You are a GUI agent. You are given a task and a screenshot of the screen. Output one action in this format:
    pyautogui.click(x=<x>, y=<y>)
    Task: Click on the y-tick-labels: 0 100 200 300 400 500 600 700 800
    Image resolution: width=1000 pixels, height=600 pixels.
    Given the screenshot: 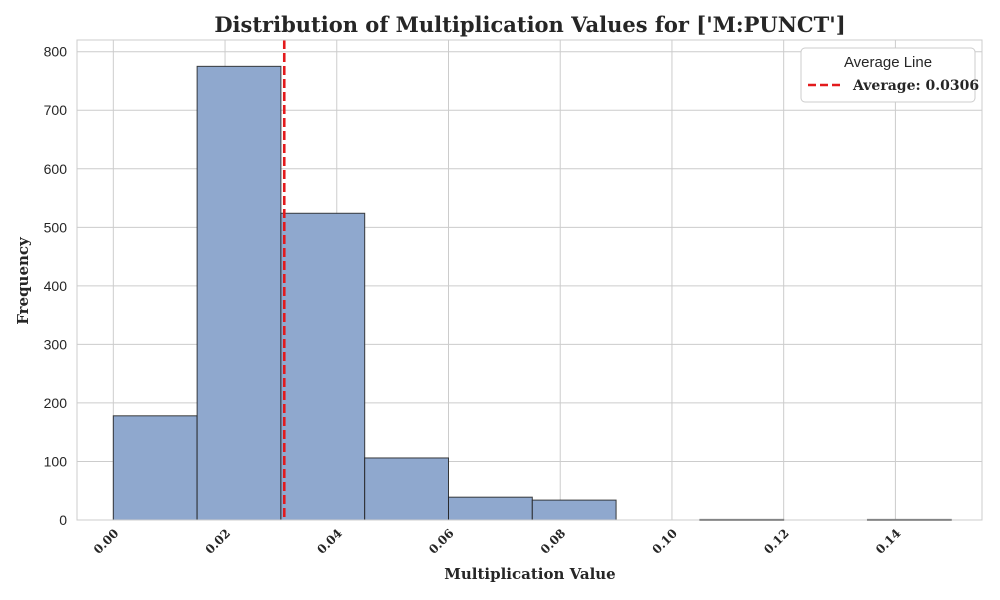 What is the action you would take?
    pyautogui.click(x=56, y=286)
    